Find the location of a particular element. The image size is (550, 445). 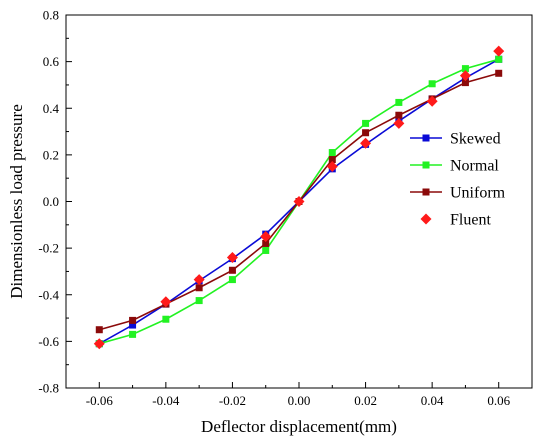

x-tick-label: 0.06 is located at coordinates (498, 400).